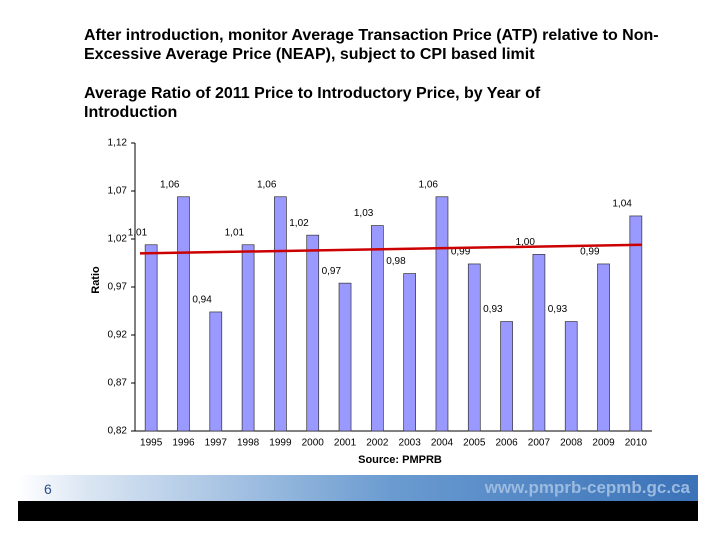  I want to click on value-label: 0,98, so click(396, 261).